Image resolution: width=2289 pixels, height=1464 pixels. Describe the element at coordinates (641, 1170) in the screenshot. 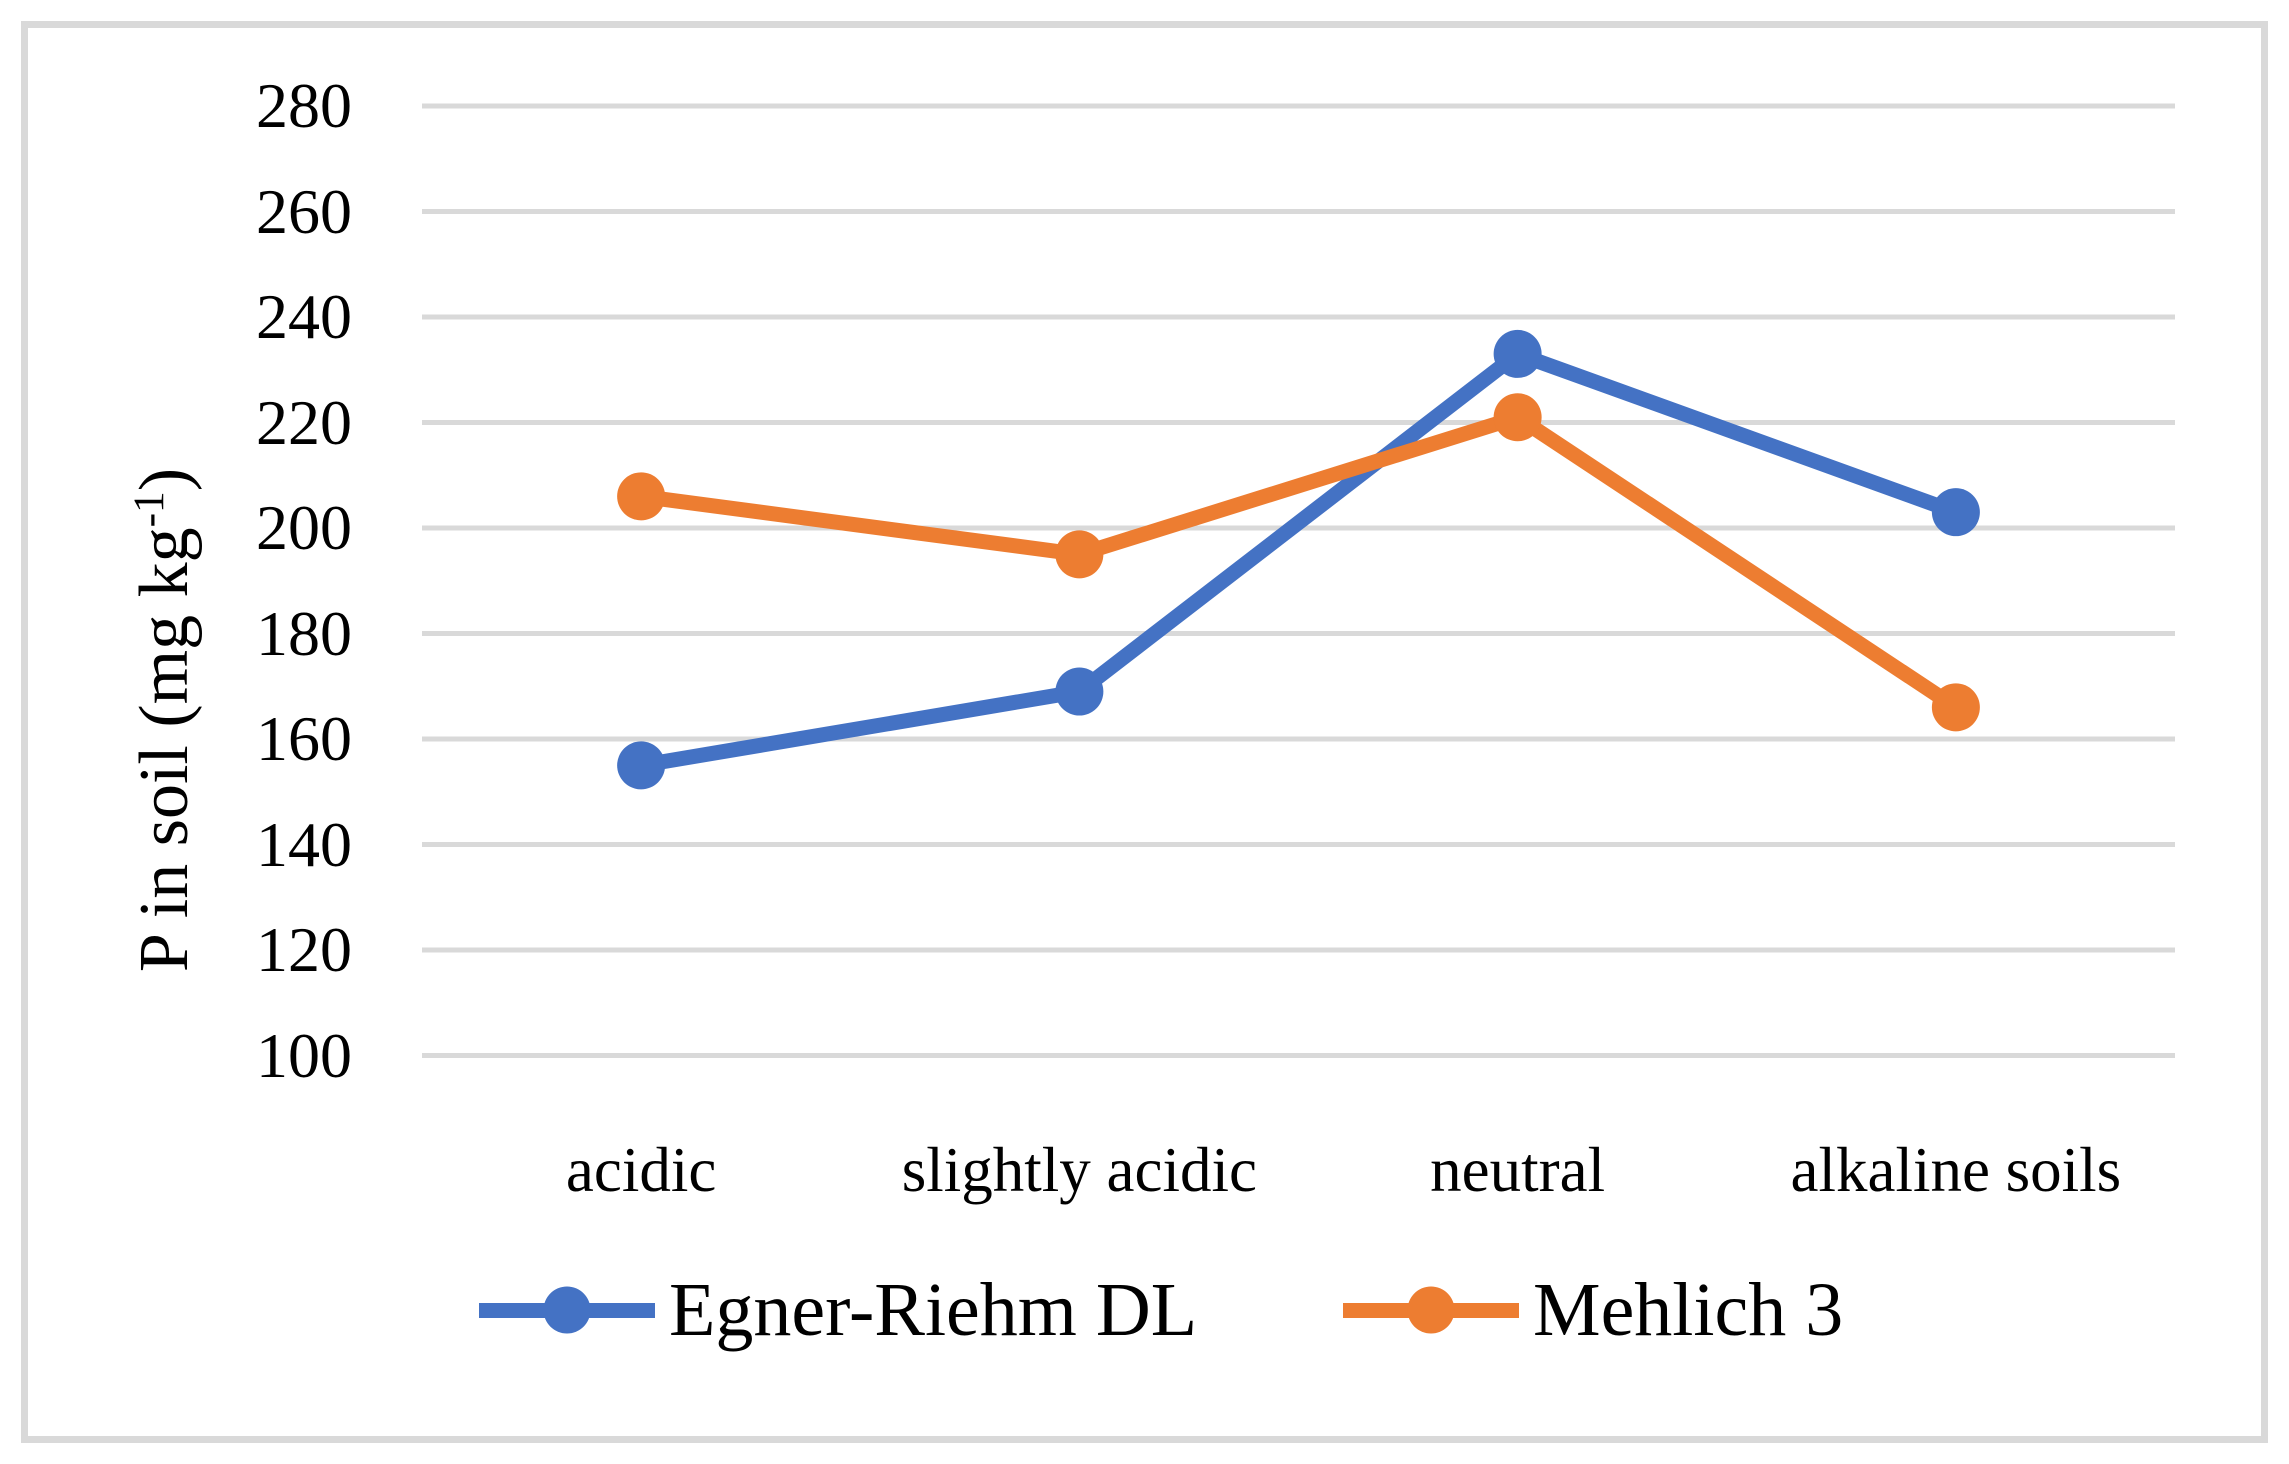

I see `x-category-label: acidic` at that location.